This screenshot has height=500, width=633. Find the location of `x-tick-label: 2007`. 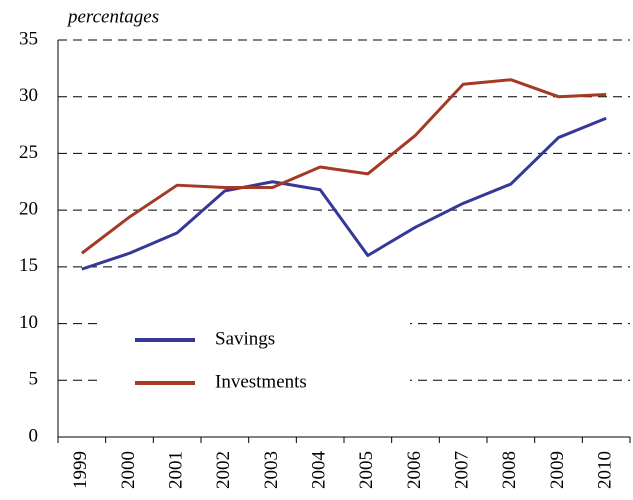

x-tick-label: 2007 is located at coordinates (462, 470).